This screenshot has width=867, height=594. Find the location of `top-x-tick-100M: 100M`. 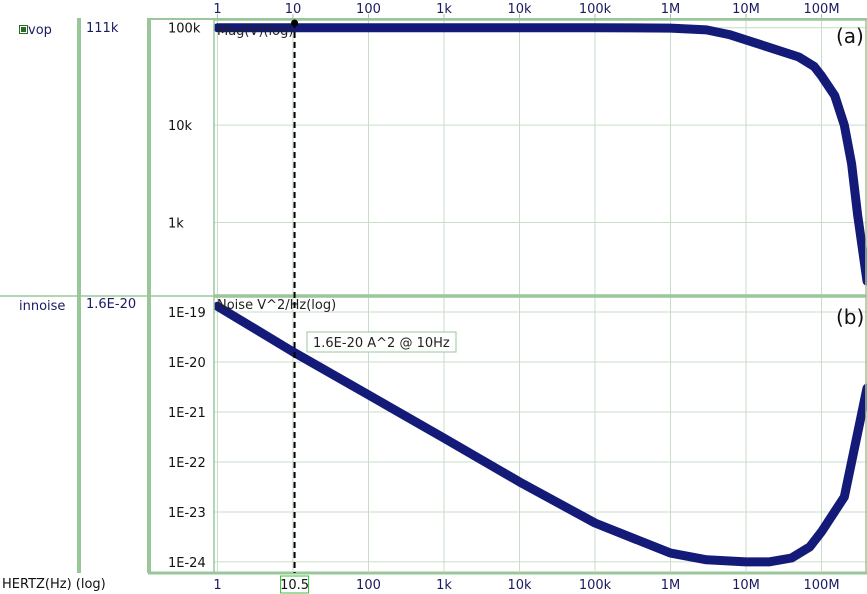

top-x-tick-100M: 100M is located at coordinates (822, 9).